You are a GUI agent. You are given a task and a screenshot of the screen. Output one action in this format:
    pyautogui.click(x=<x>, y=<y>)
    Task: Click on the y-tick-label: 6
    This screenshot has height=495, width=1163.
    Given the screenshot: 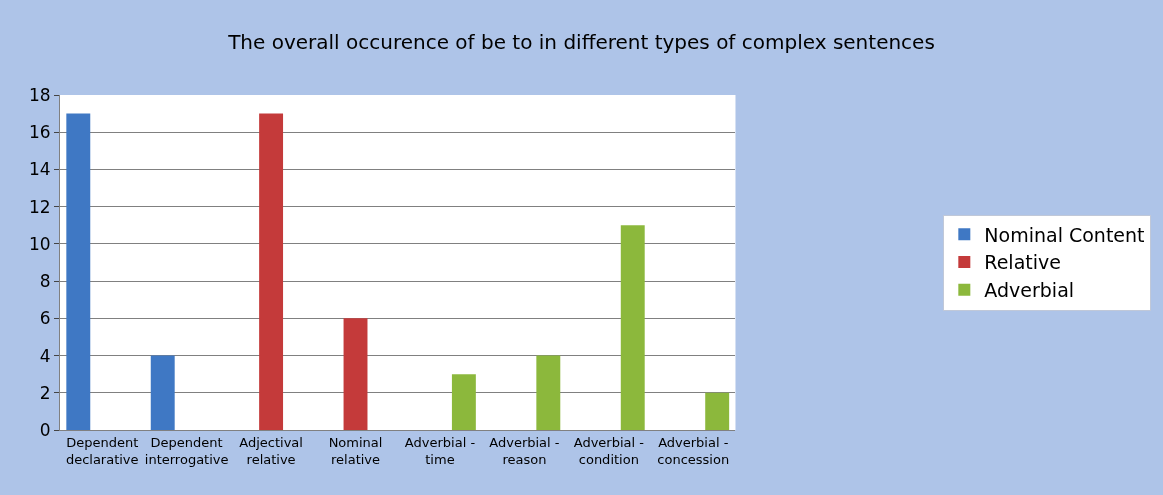 What is the action you would take?
    pyautogui.click(x=45, y=318)
    